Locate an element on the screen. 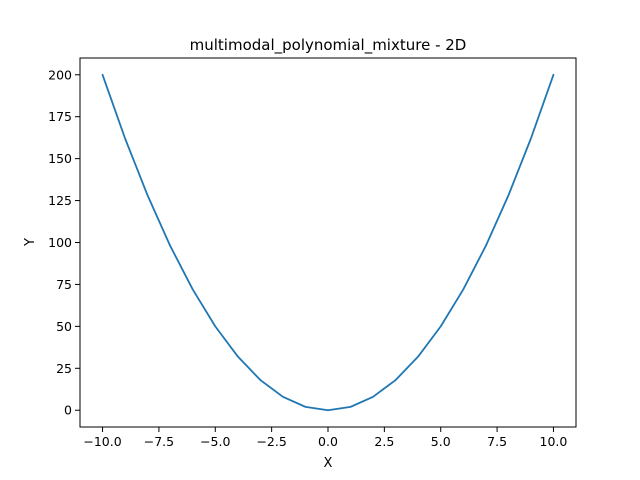 This screenshot has width=640, height=480. y-tick-label: 125 is located at coordinates (60, 200).